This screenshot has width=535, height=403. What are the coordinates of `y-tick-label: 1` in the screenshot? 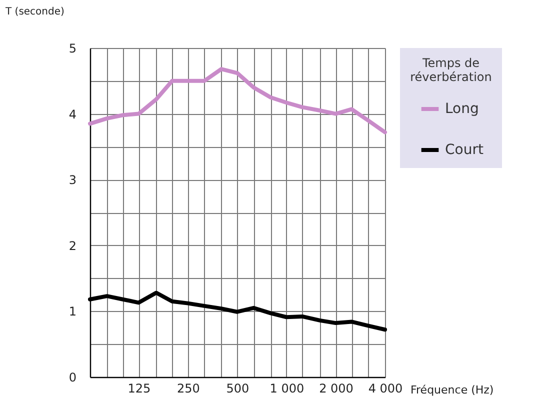 It's located at (72, 311).